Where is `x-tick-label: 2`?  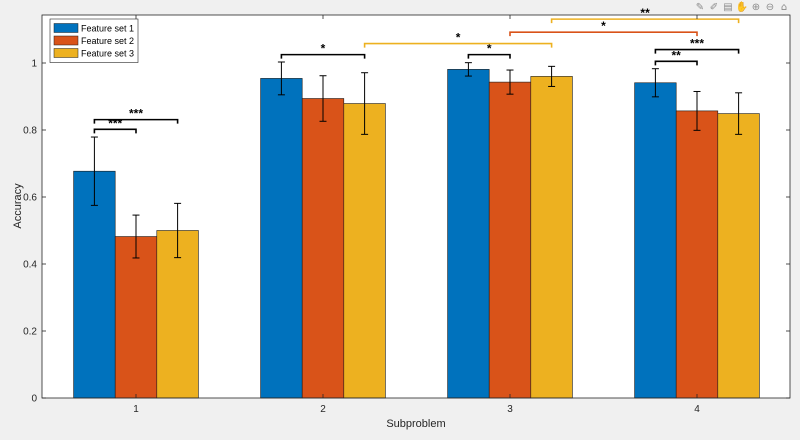
x-tick-label: 2 is located at coordinates (323, 409).